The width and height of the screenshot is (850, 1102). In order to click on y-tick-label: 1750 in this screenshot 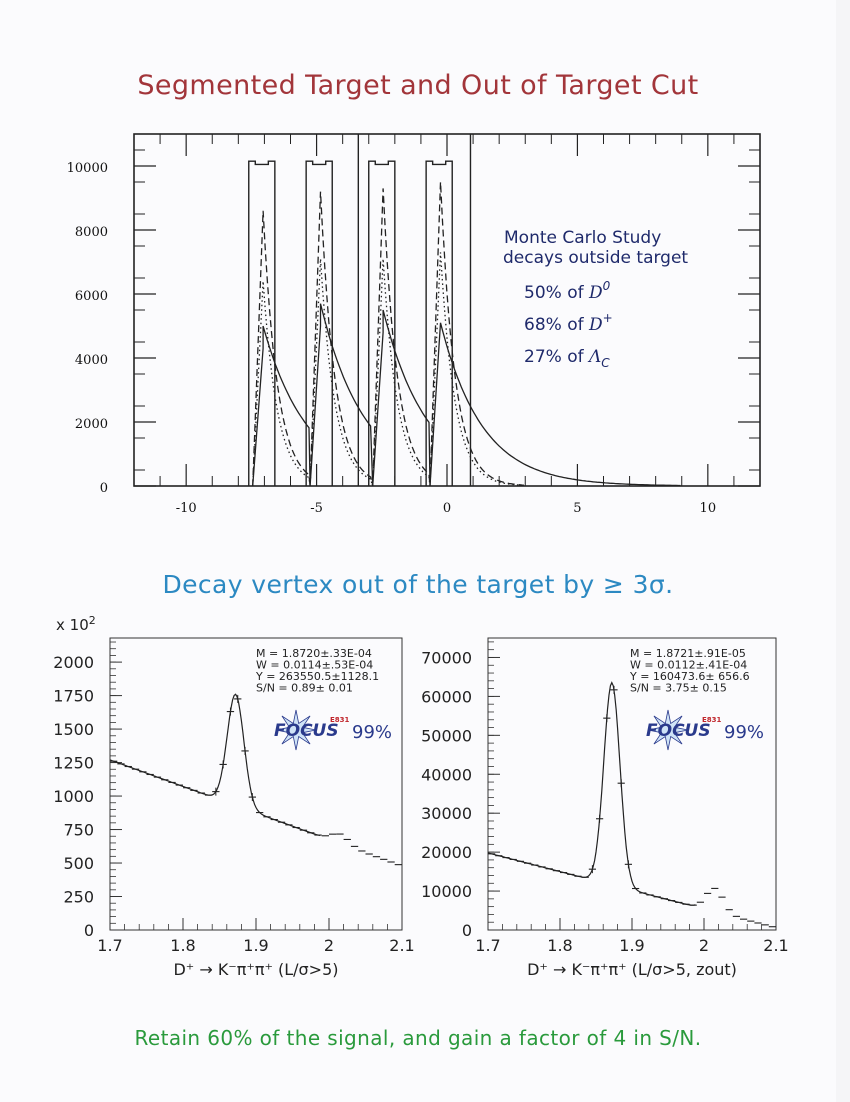, I will do `click(73, 696)`.